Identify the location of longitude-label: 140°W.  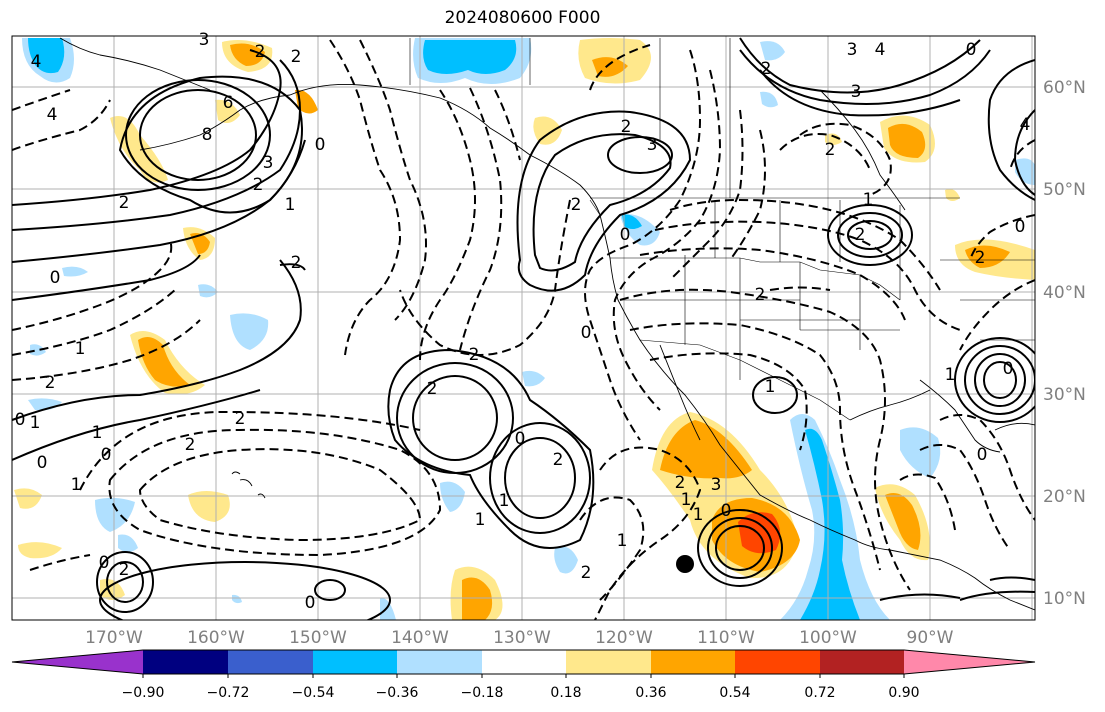
(420, 638).